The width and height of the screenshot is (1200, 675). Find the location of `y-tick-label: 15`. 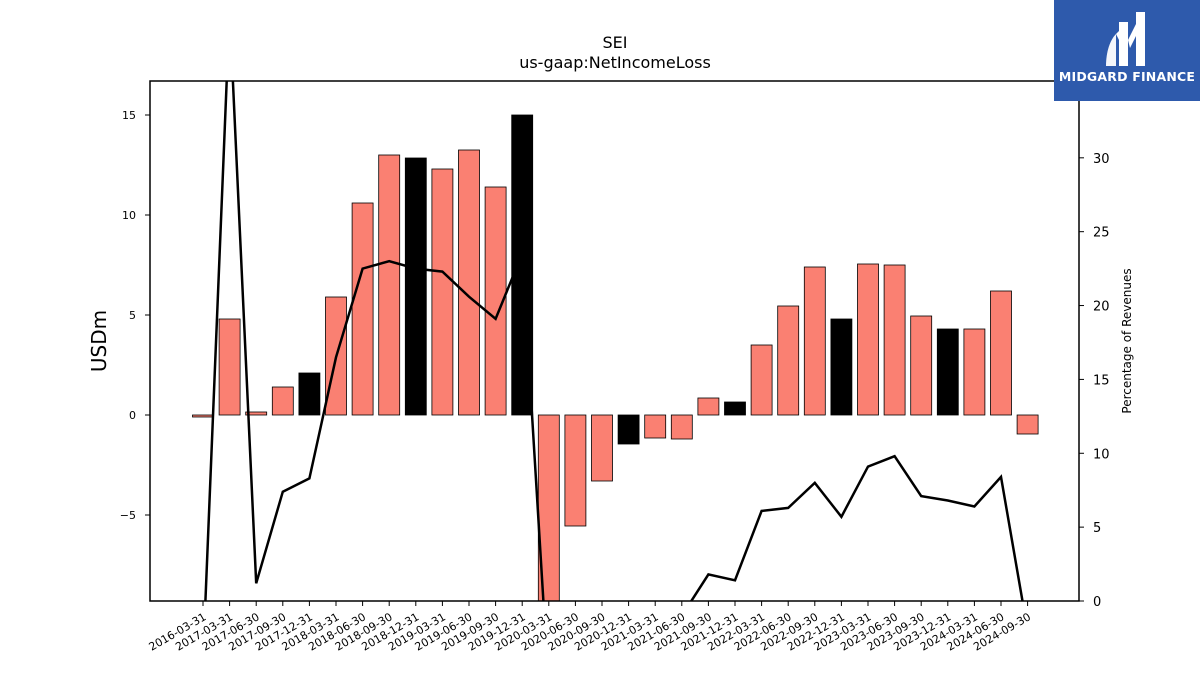

y-tick-label: 15 is located at coordinates (129, 115).